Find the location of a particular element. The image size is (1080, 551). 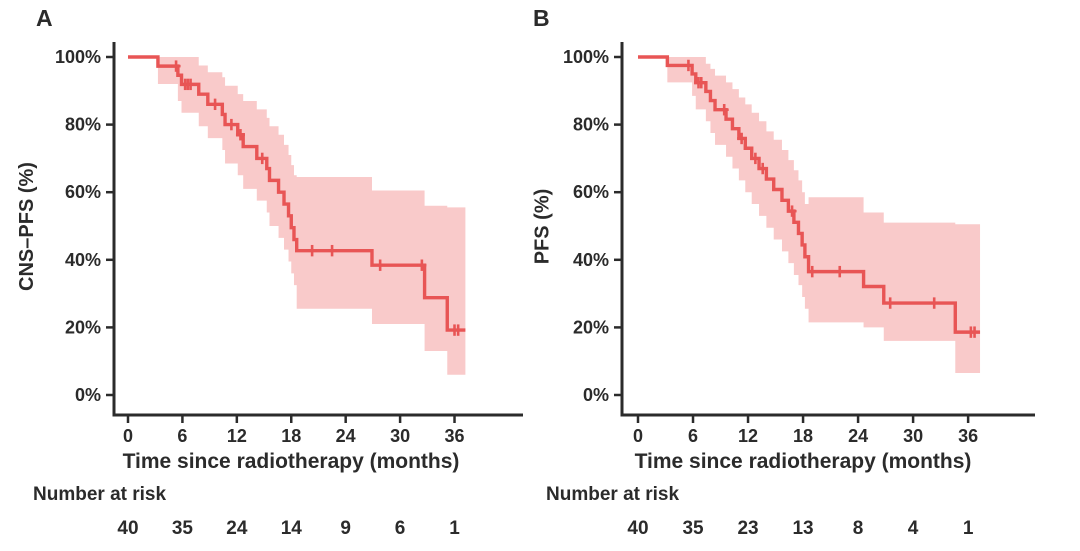

x-tick-label-a: 24 is located at coordinates (346, 436).